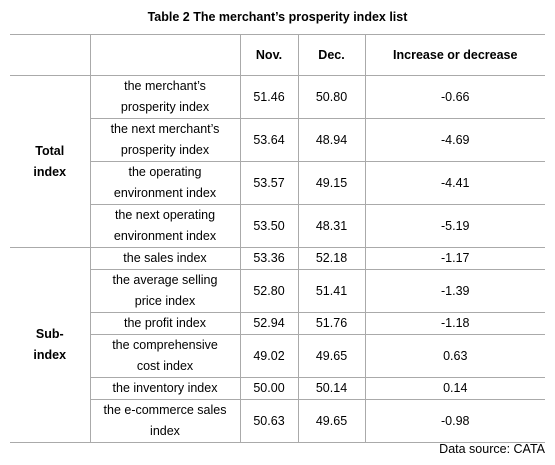 The height and width of the screenshot is (465, 555). What do you see at coordinates (454, 226) in the screenshot?
I see `value-cell: -5.19` at bounding box center [454, 226].